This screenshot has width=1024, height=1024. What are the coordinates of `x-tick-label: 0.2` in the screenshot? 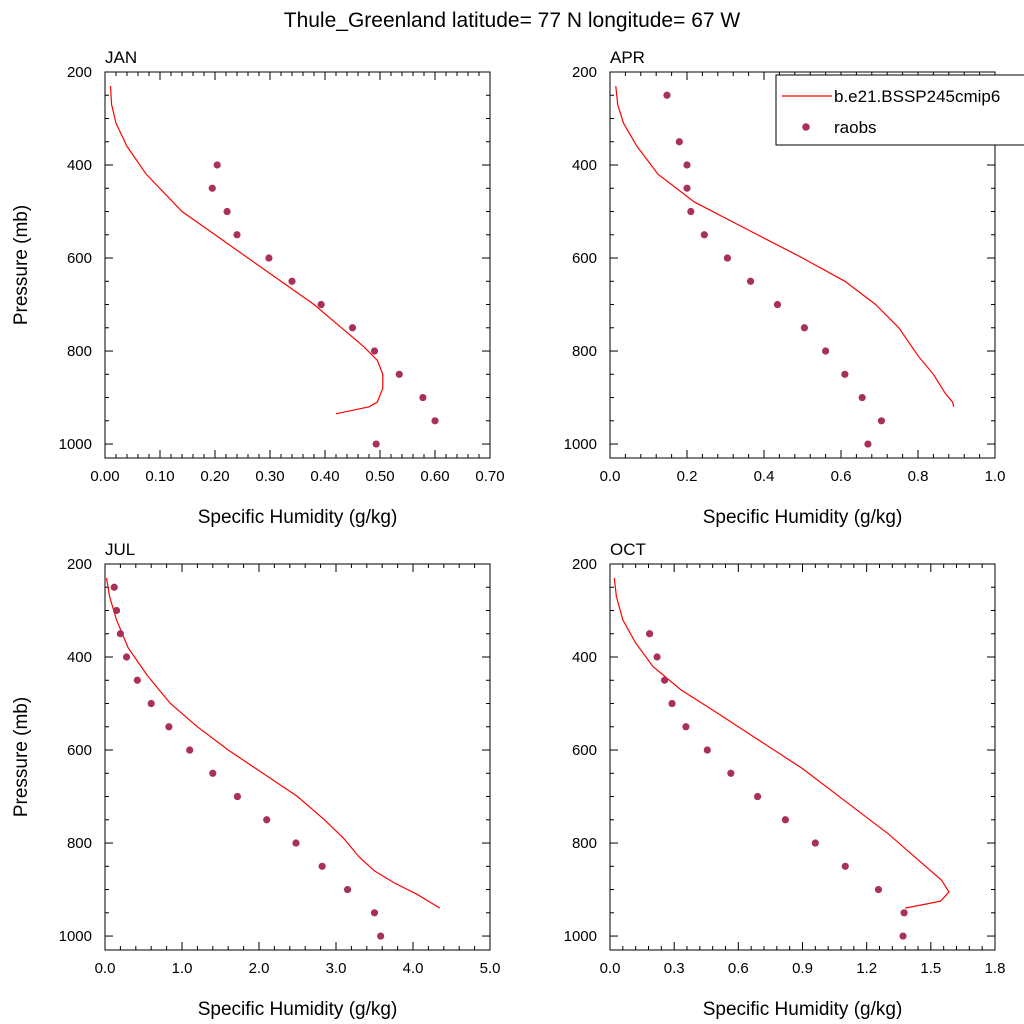 It's located at (687, 476).